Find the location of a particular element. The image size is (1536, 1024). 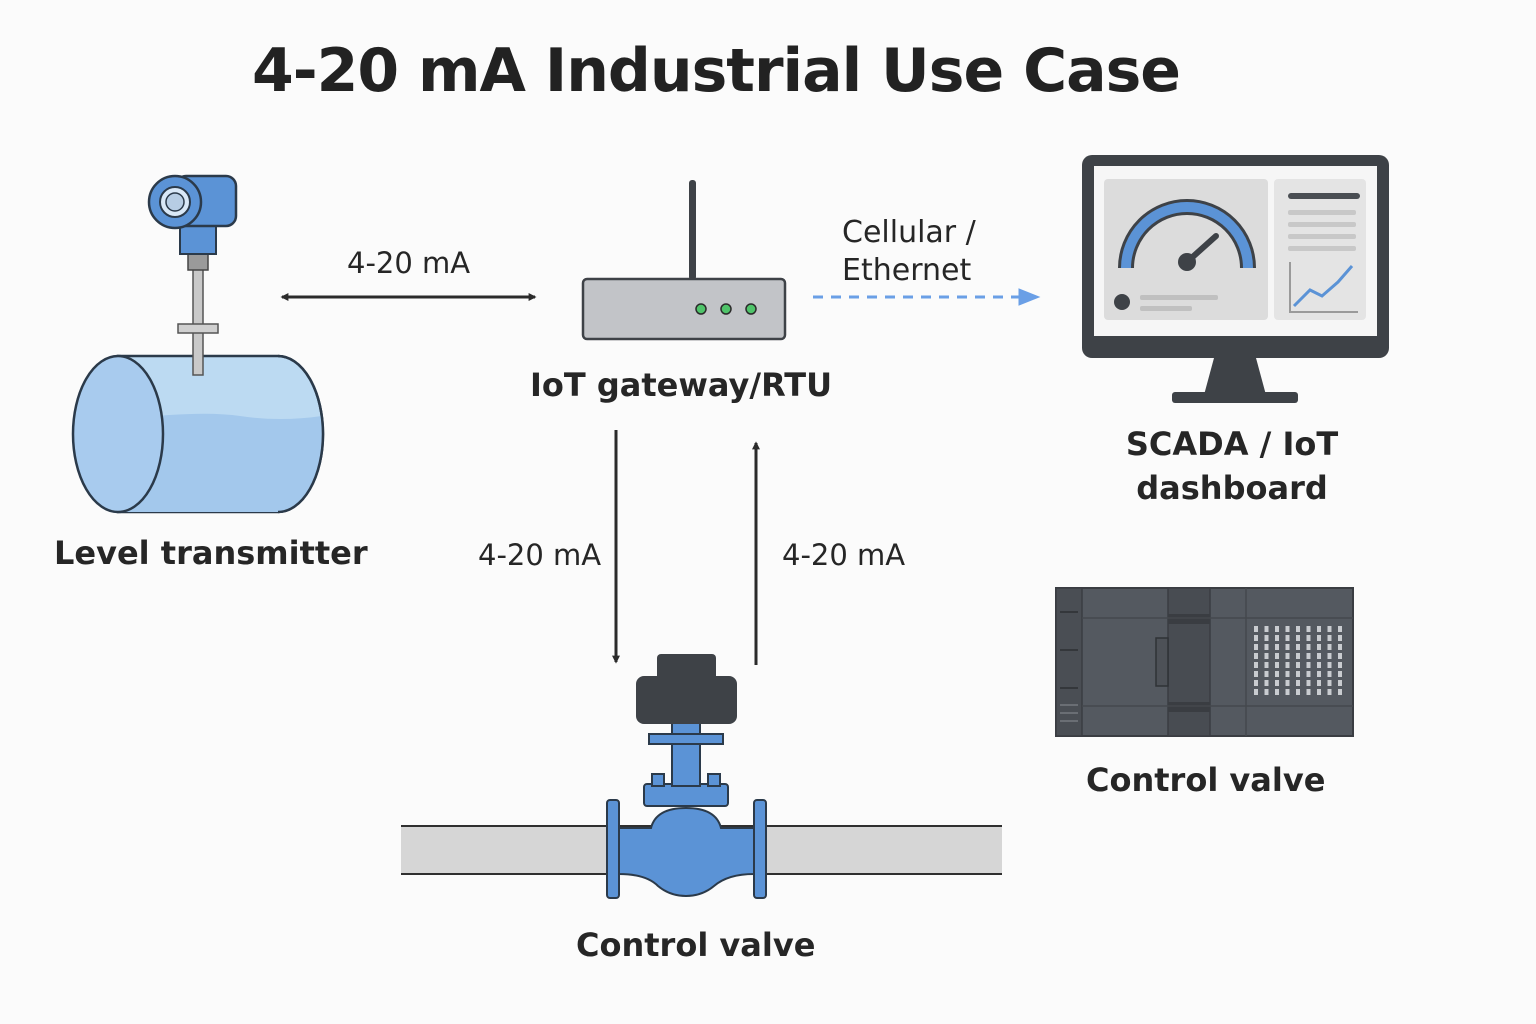

gateway-label: IoT gateway/RTU is located at coordinates (681, 385).